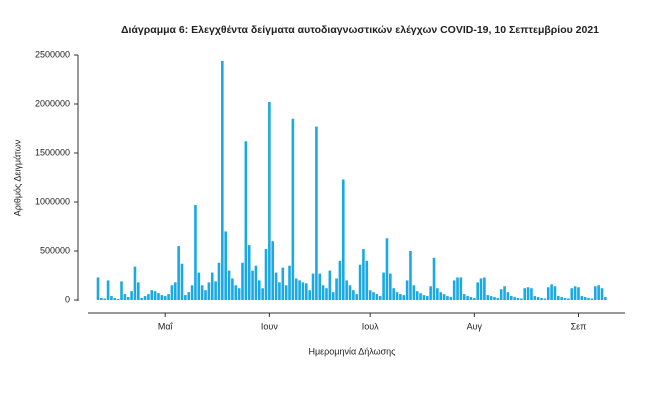 The width and height of the screenshot is (659, 402). Describe the element at coordinates (52, 103) in the screenshot. I see `y-tick-label: 2000000` at that location.